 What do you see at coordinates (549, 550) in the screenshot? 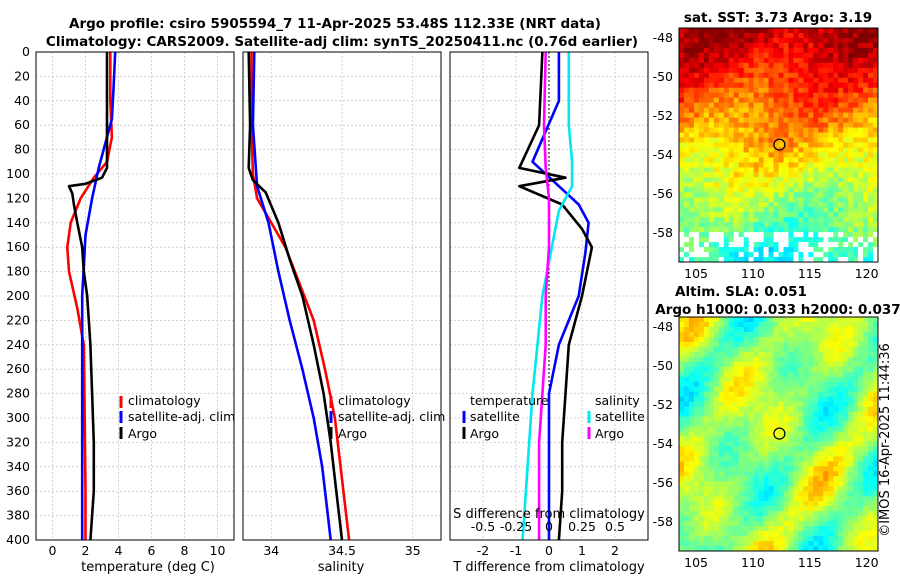
I see `x-tick-label: 0` at bounding box center [549, 550].